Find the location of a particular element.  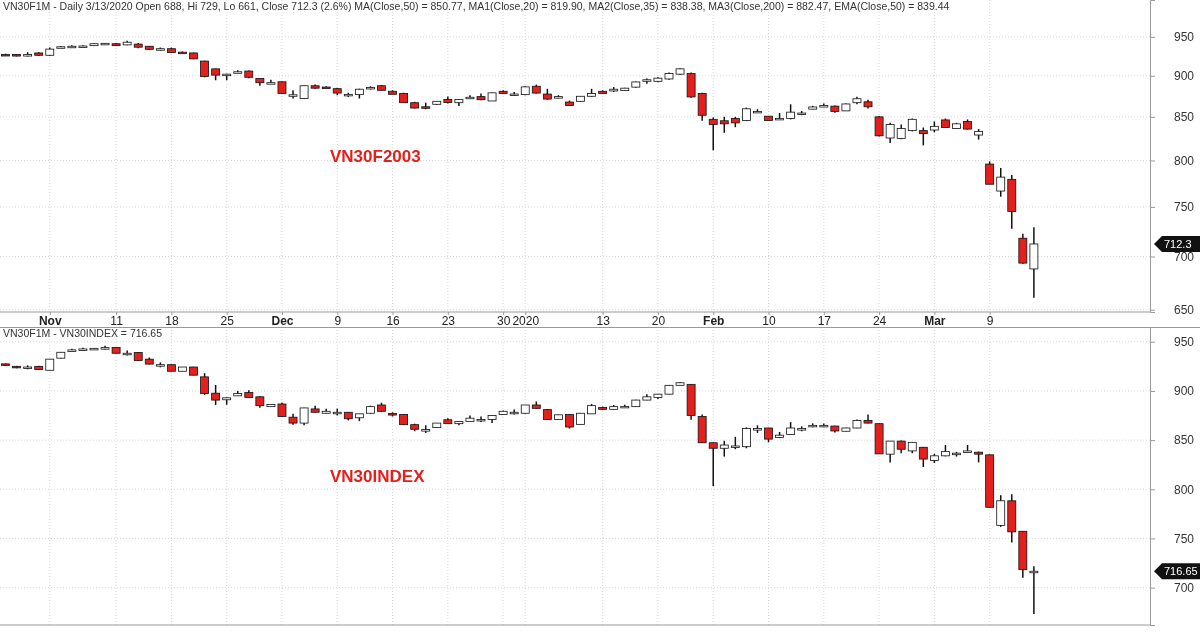

x-tick-label: 20 is located at coordinates (658, 320).